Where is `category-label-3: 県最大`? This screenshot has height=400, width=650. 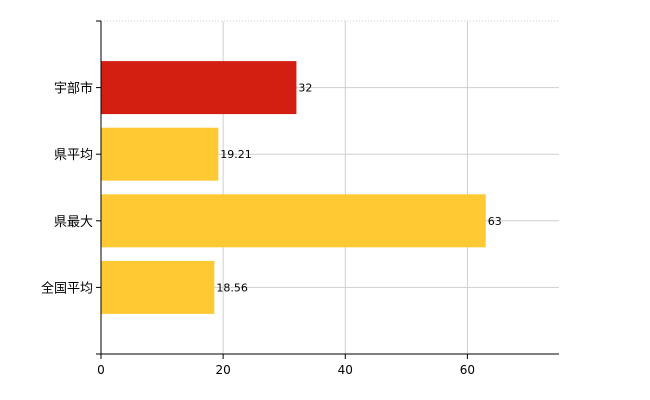
category-label-3: 県最大 is located at coordinates (73, 222).